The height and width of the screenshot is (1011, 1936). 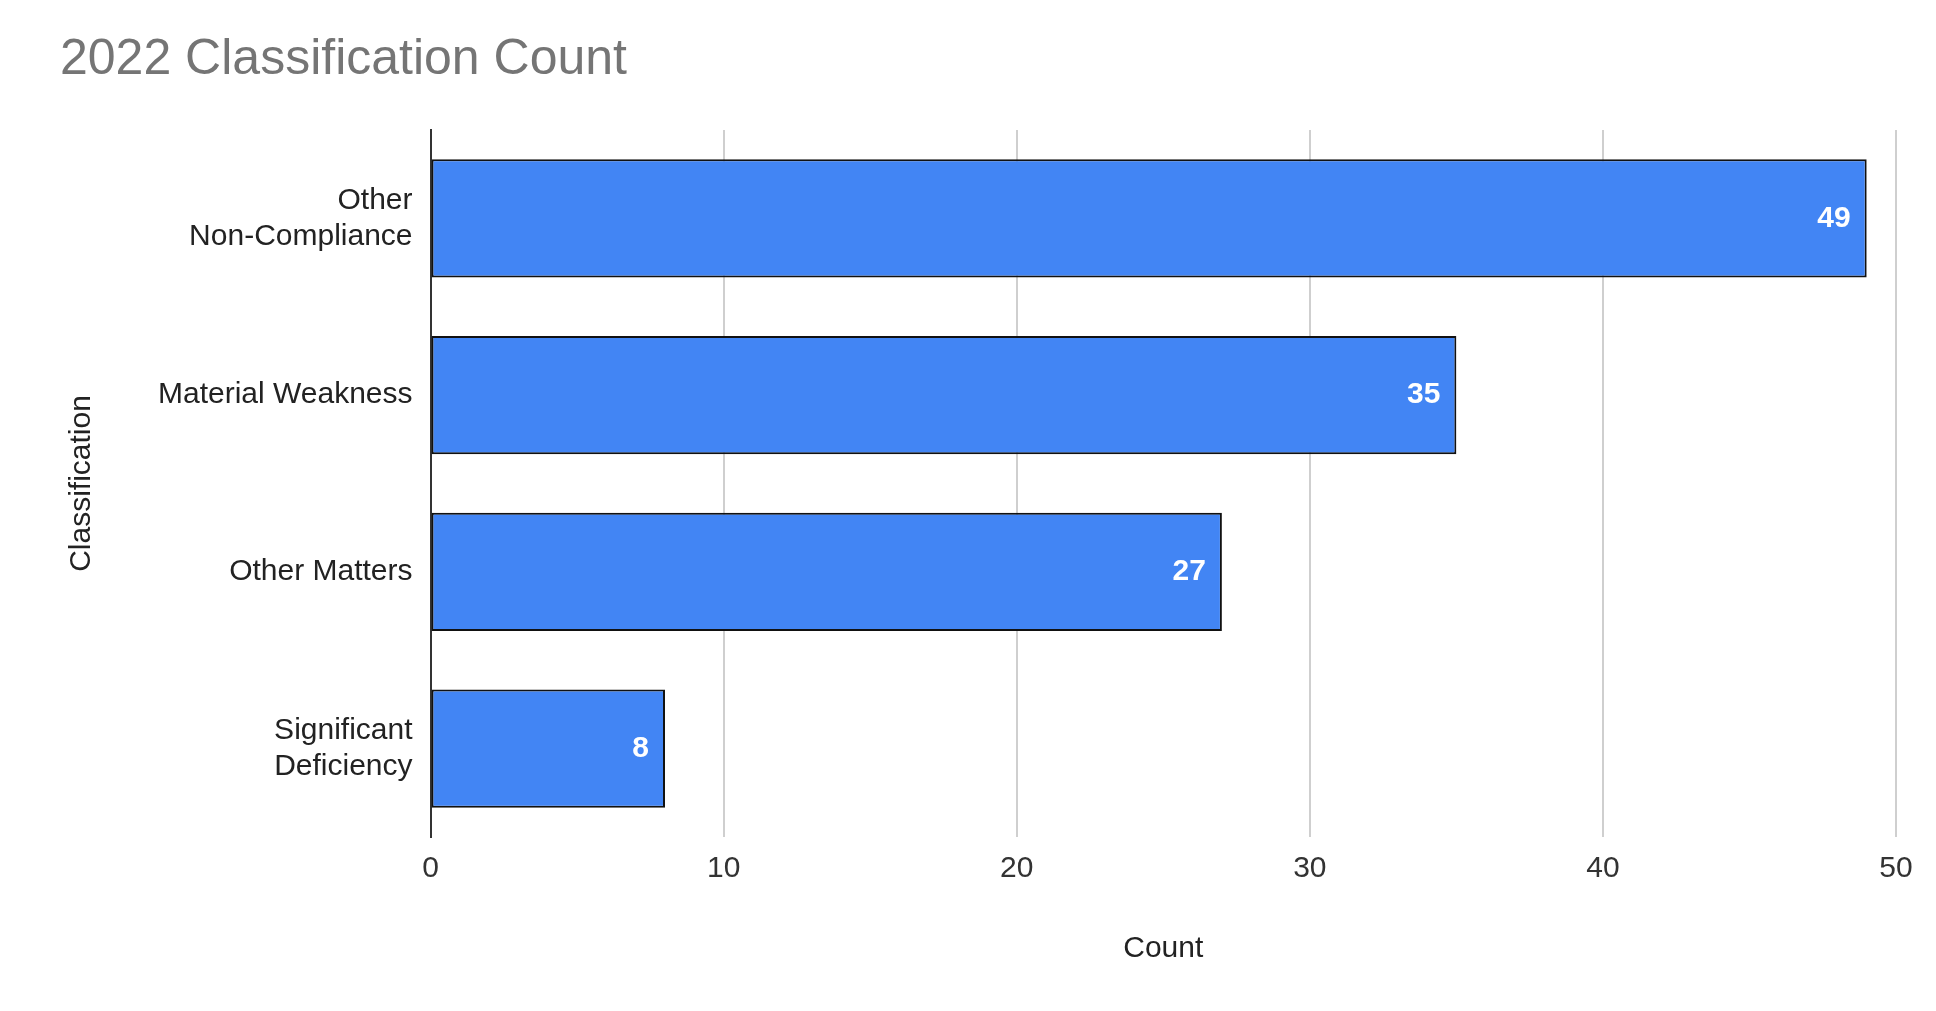 I want to click on x-tick-label: 20, so click(x=1017, y=867).